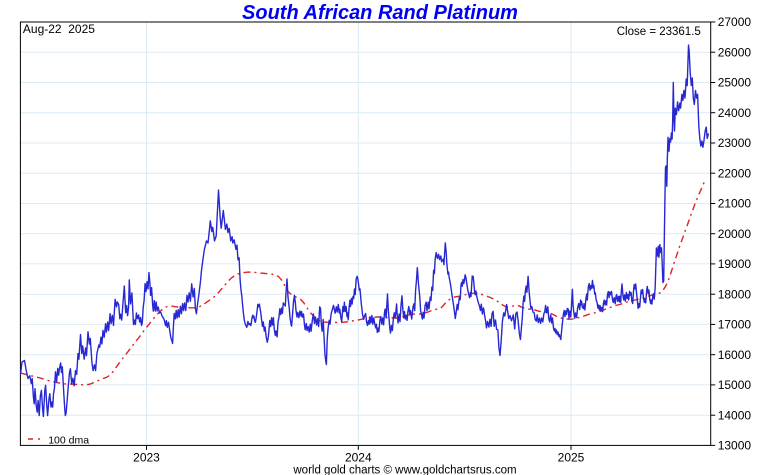 The height and width of the screenshot is (475, 760). Describe the element at coordinates (380, 13) in the screenshot. I see `svg-text: South African Rand Platinum` at that location.